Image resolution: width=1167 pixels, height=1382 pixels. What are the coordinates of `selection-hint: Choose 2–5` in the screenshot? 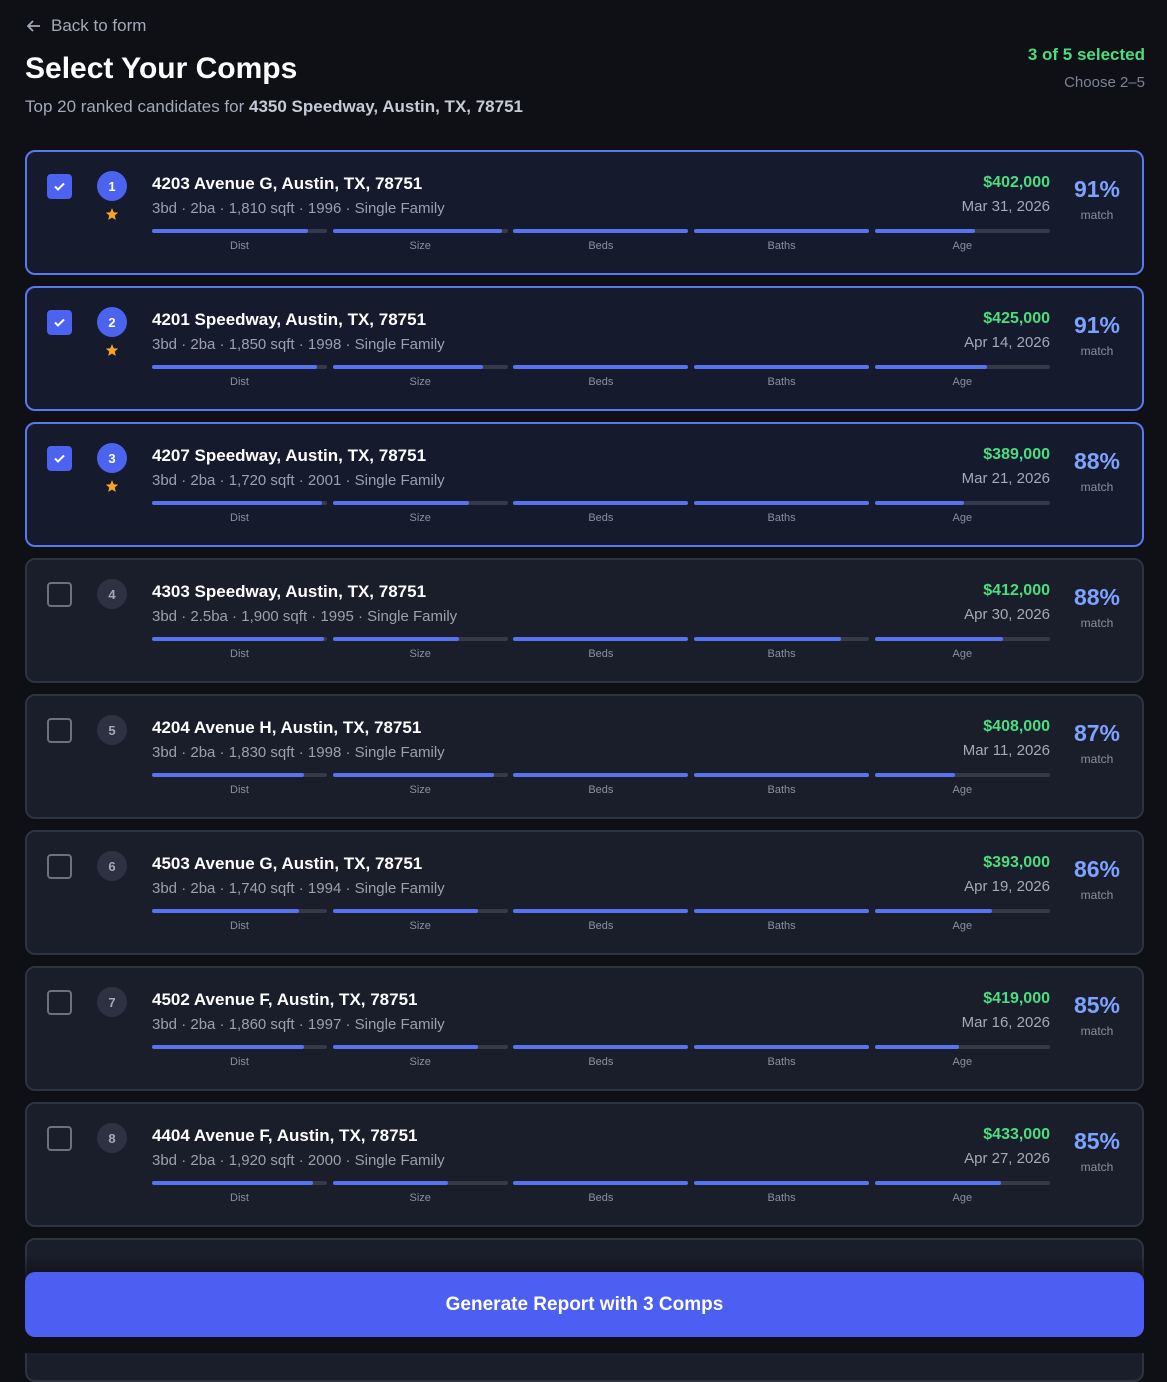 It's located at (1104, 82).